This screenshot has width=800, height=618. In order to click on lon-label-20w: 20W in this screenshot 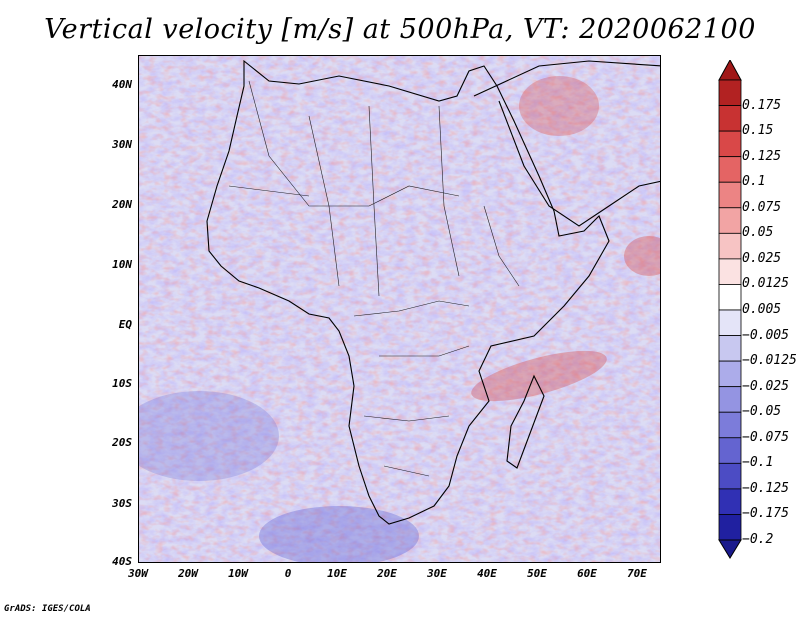, I will do `click(188, 573)`.